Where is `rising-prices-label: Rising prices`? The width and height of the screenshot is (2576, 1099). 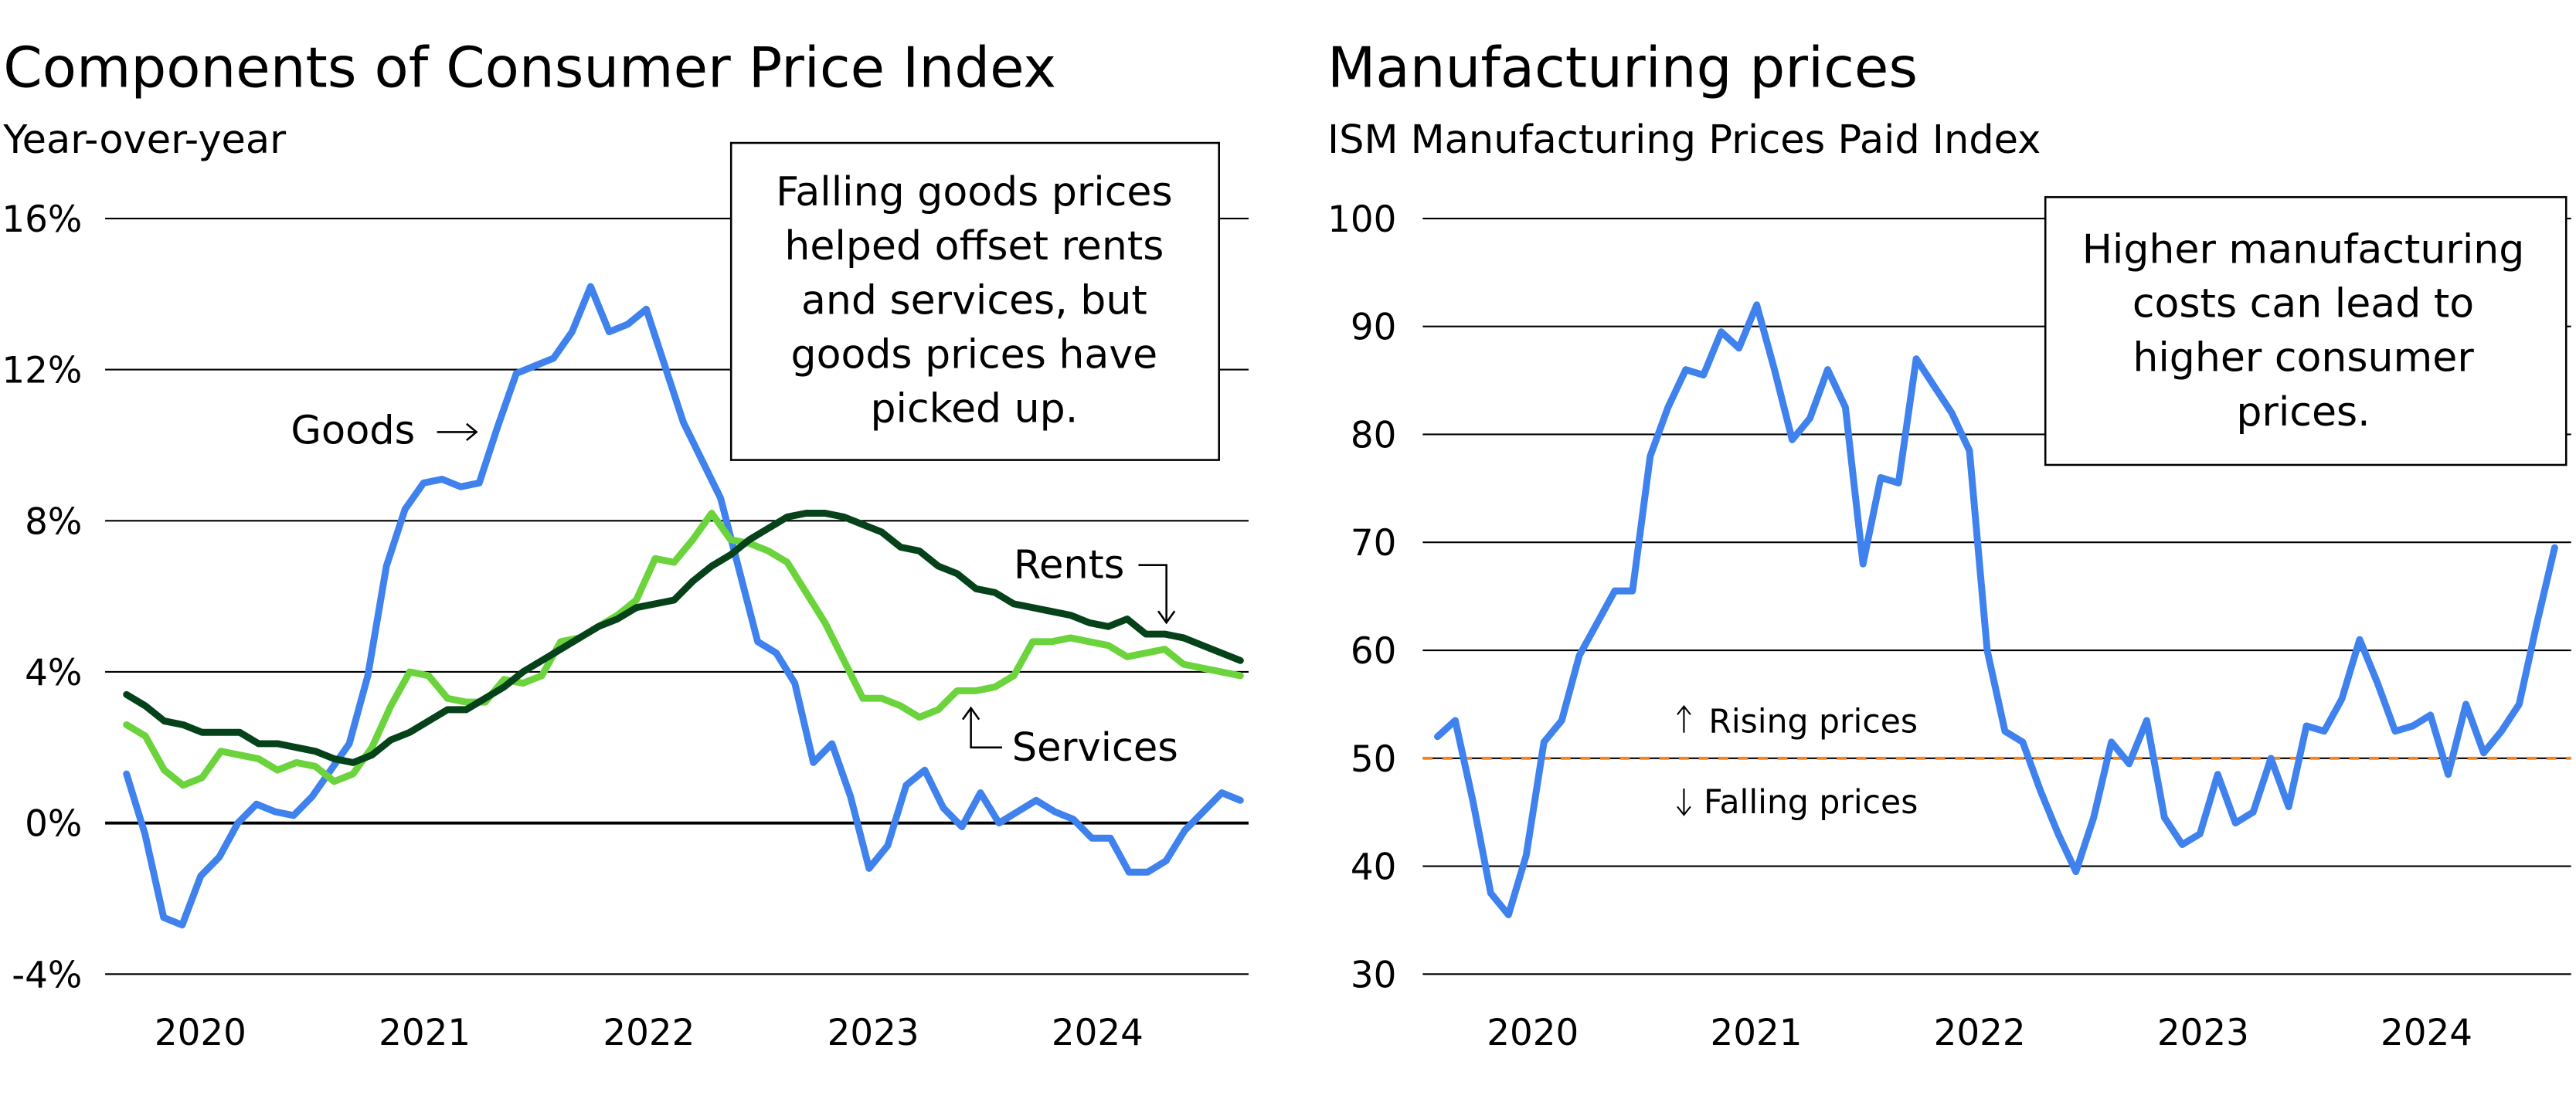 rising-prices-label: Rising prices is located at coordinates (1813, 722).